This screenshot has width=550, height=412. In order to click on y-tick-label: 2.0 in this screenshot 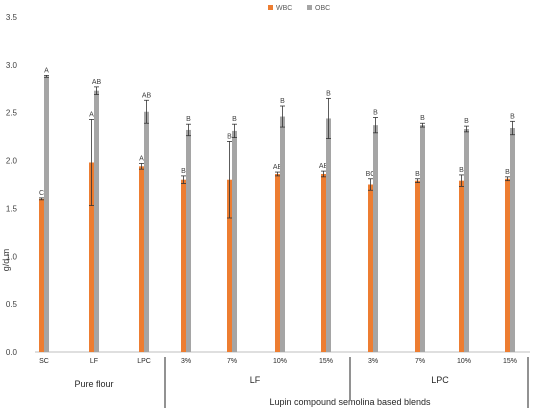, I will do `click(12, 161)`.